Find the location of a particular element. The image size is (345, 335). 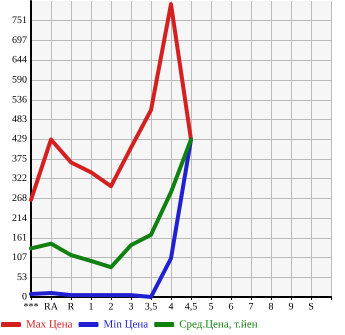

y-tick-label: 53 is located at coordinates (22, 277).